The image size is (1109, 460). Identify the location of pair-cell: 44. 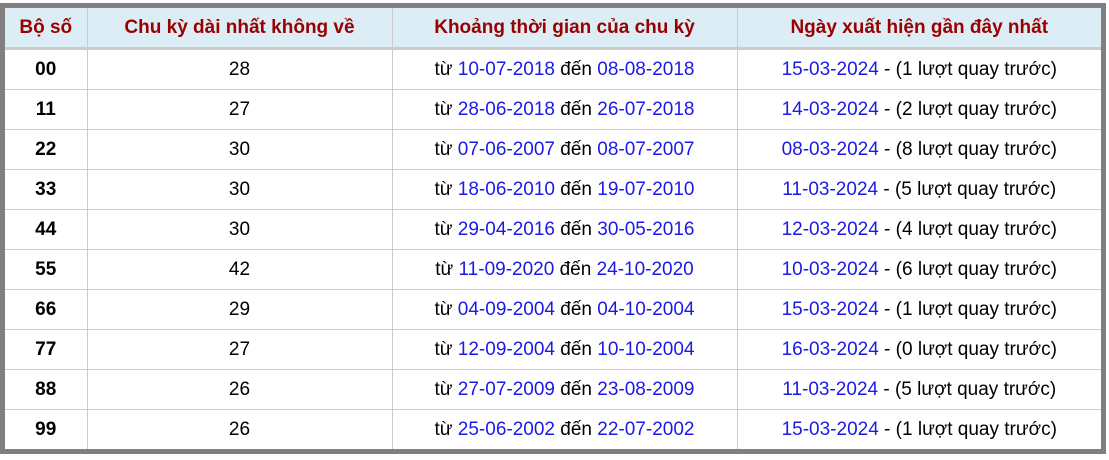
(46, 229).